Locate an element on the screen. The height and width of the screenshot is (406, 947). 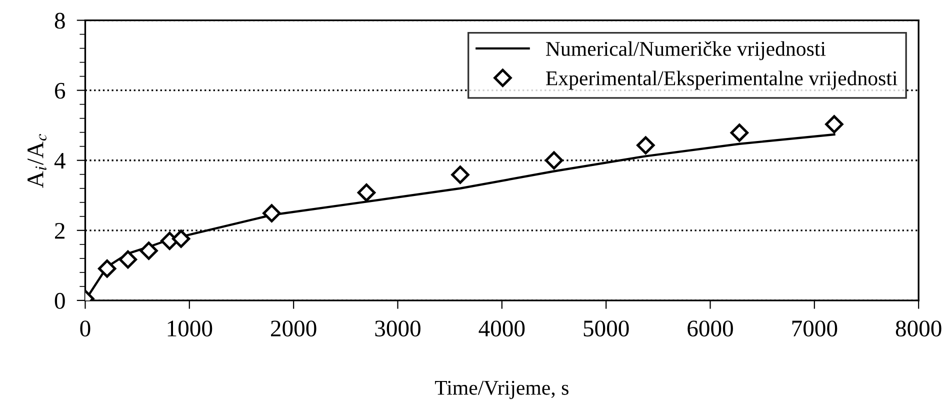
y-tick-label: 6 is located at coordinates (60, 90).